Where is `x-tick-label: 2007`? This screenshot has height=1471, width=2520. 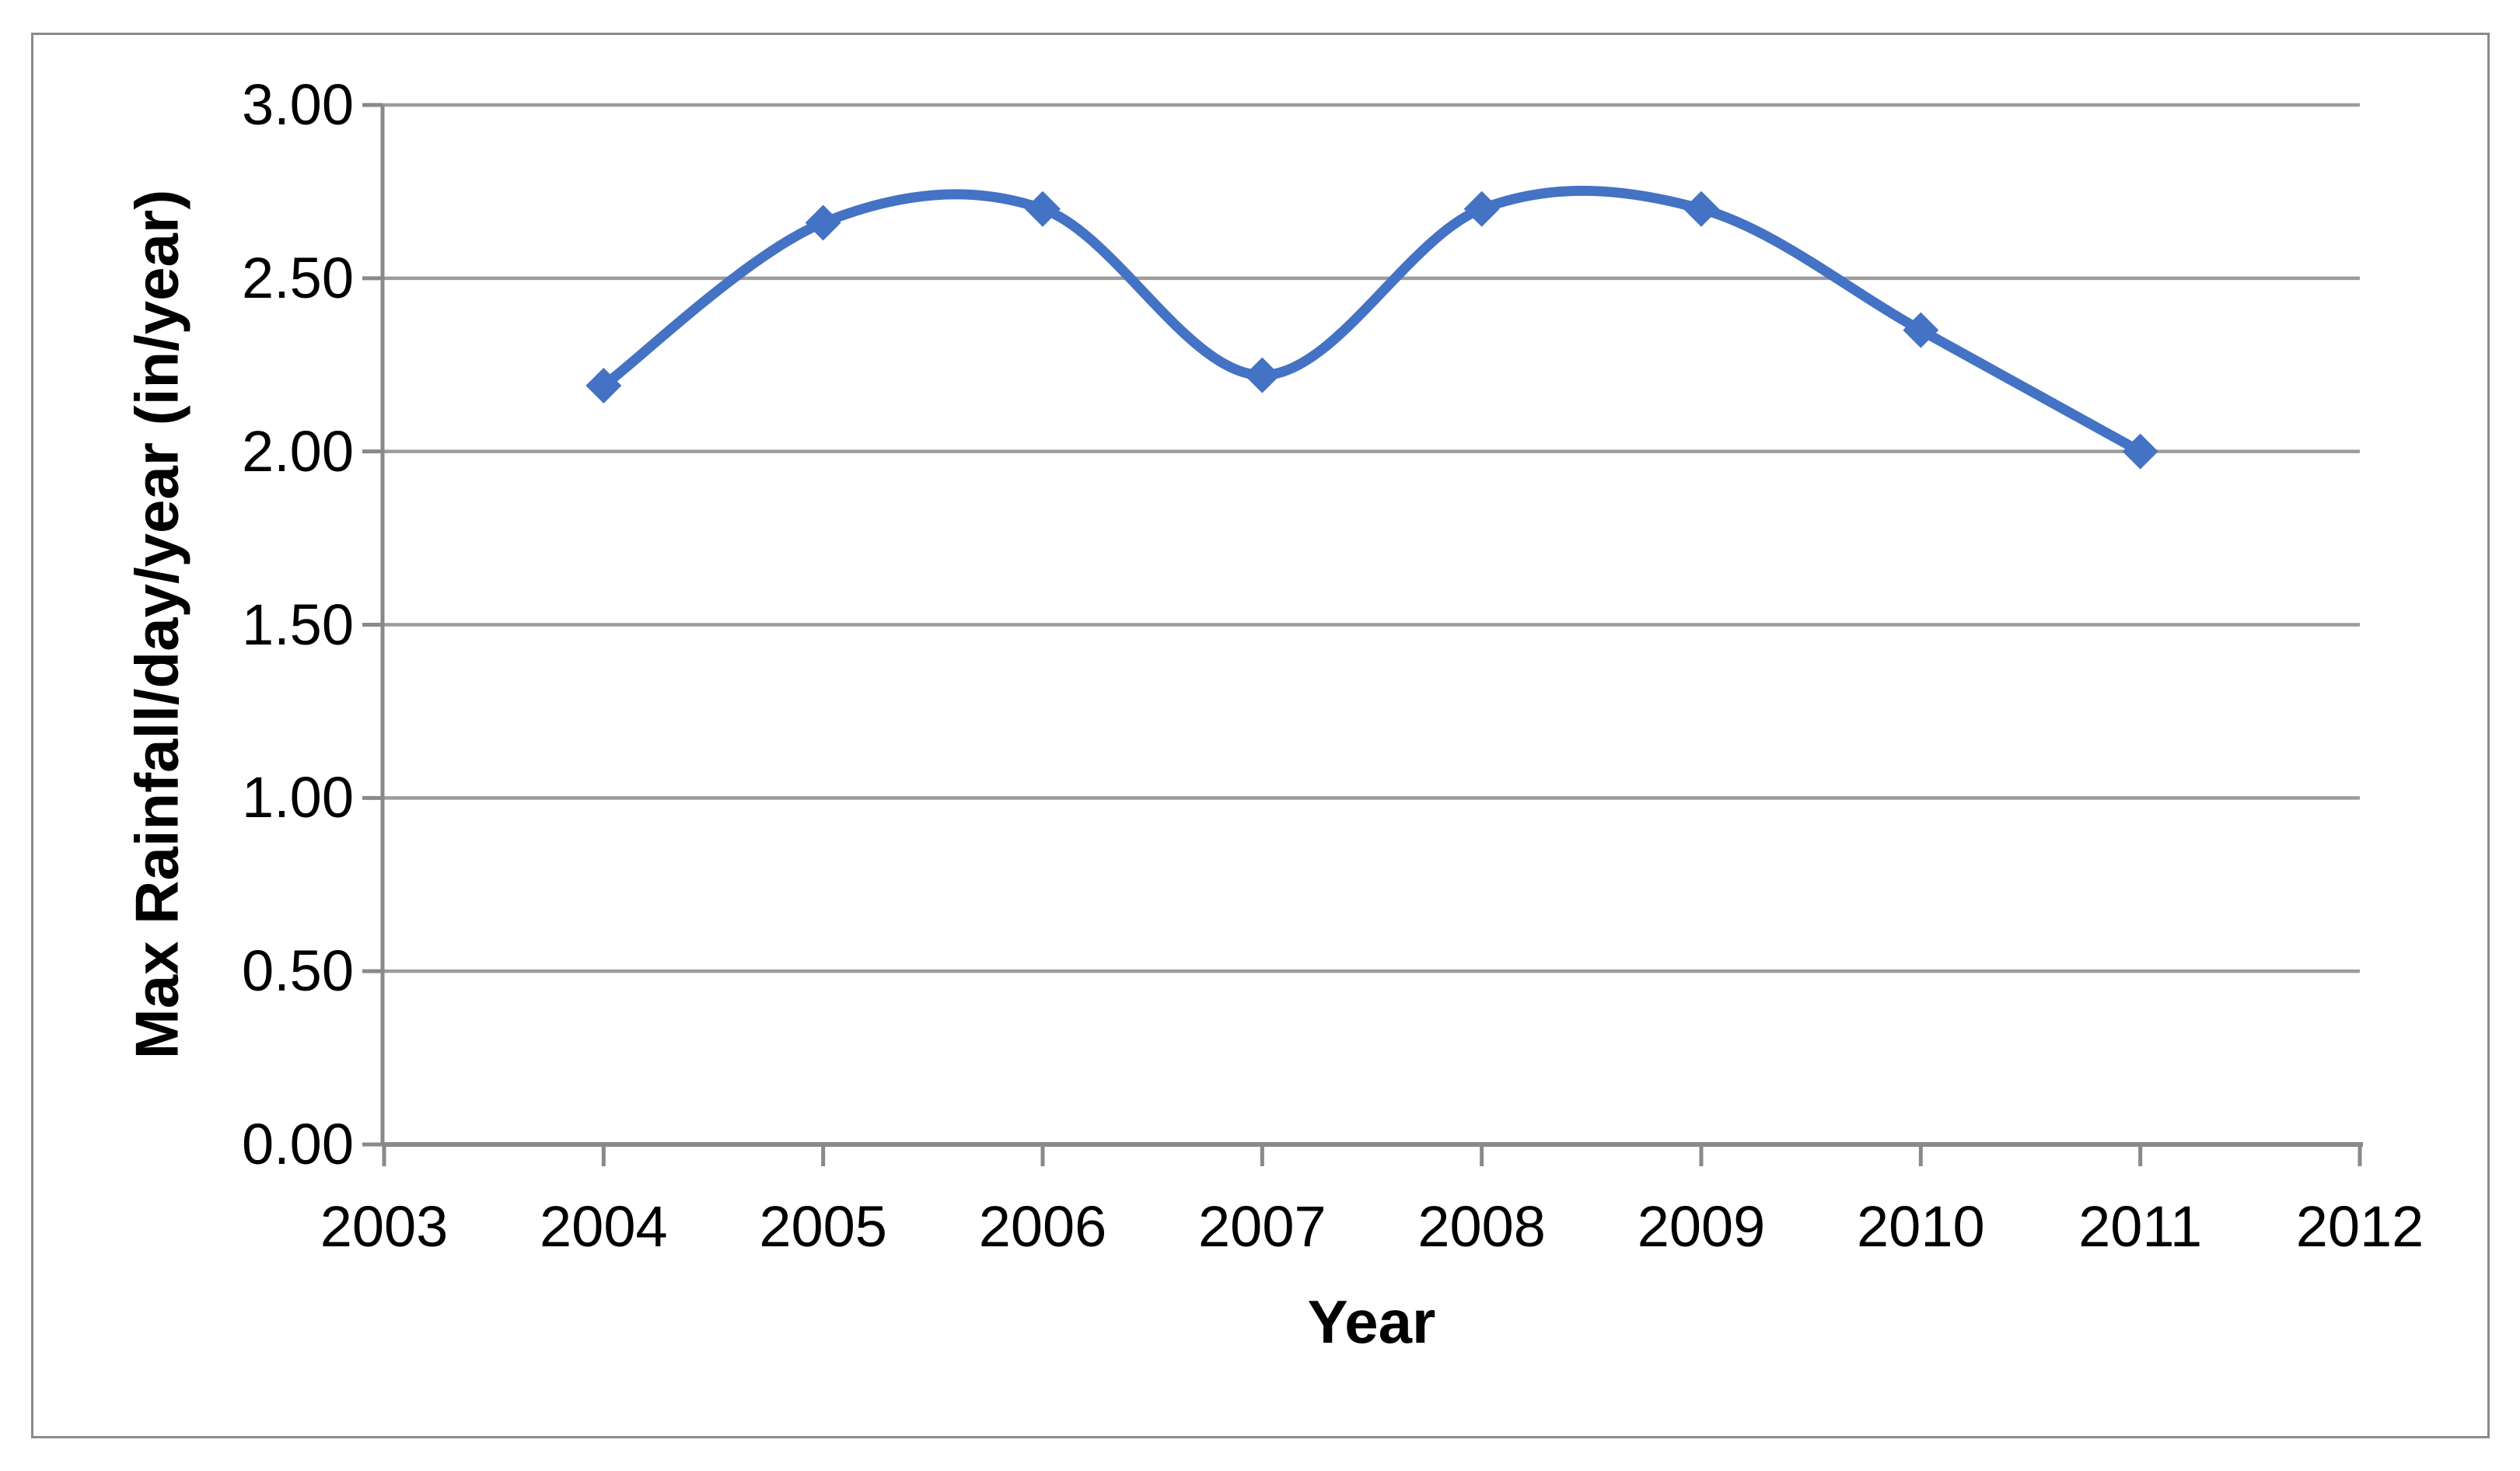
x-tick-label: 2007 is located at coordinates (1262, 1226).